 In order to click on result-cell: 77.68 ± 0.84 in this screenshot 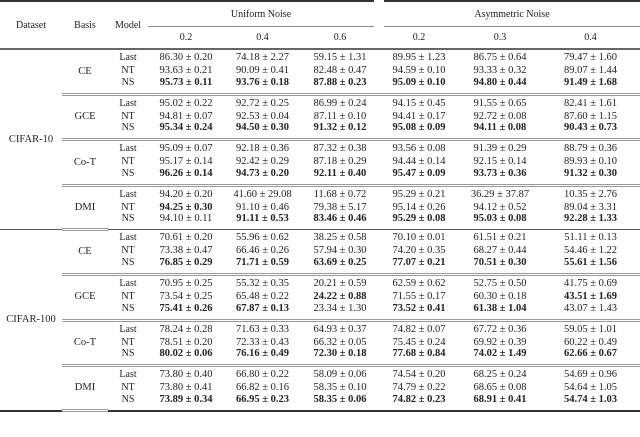, I will do `click(419, 358)`.